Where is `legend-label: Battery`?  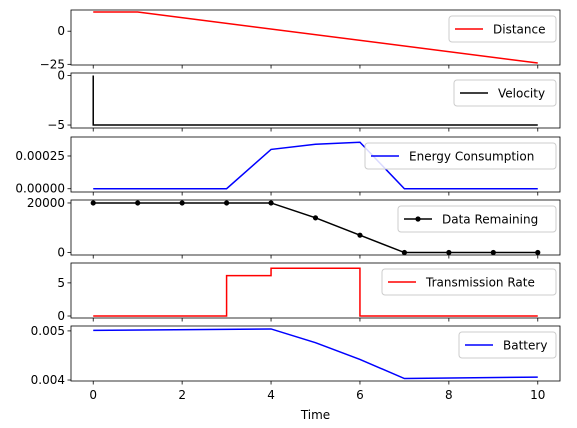
legend-label: Battery is located at coordinates (525, 346).